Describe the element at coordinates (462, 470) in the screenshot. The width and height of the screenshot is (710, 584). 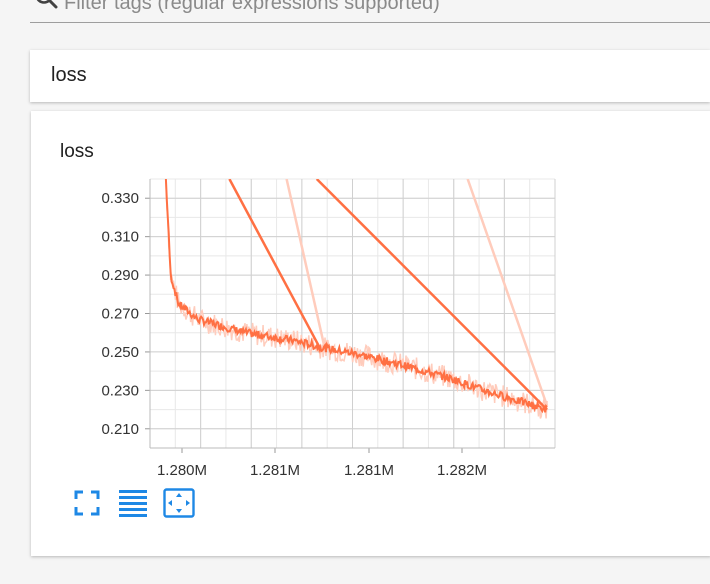
I see `x-tick-label: 1.282M` at that location.